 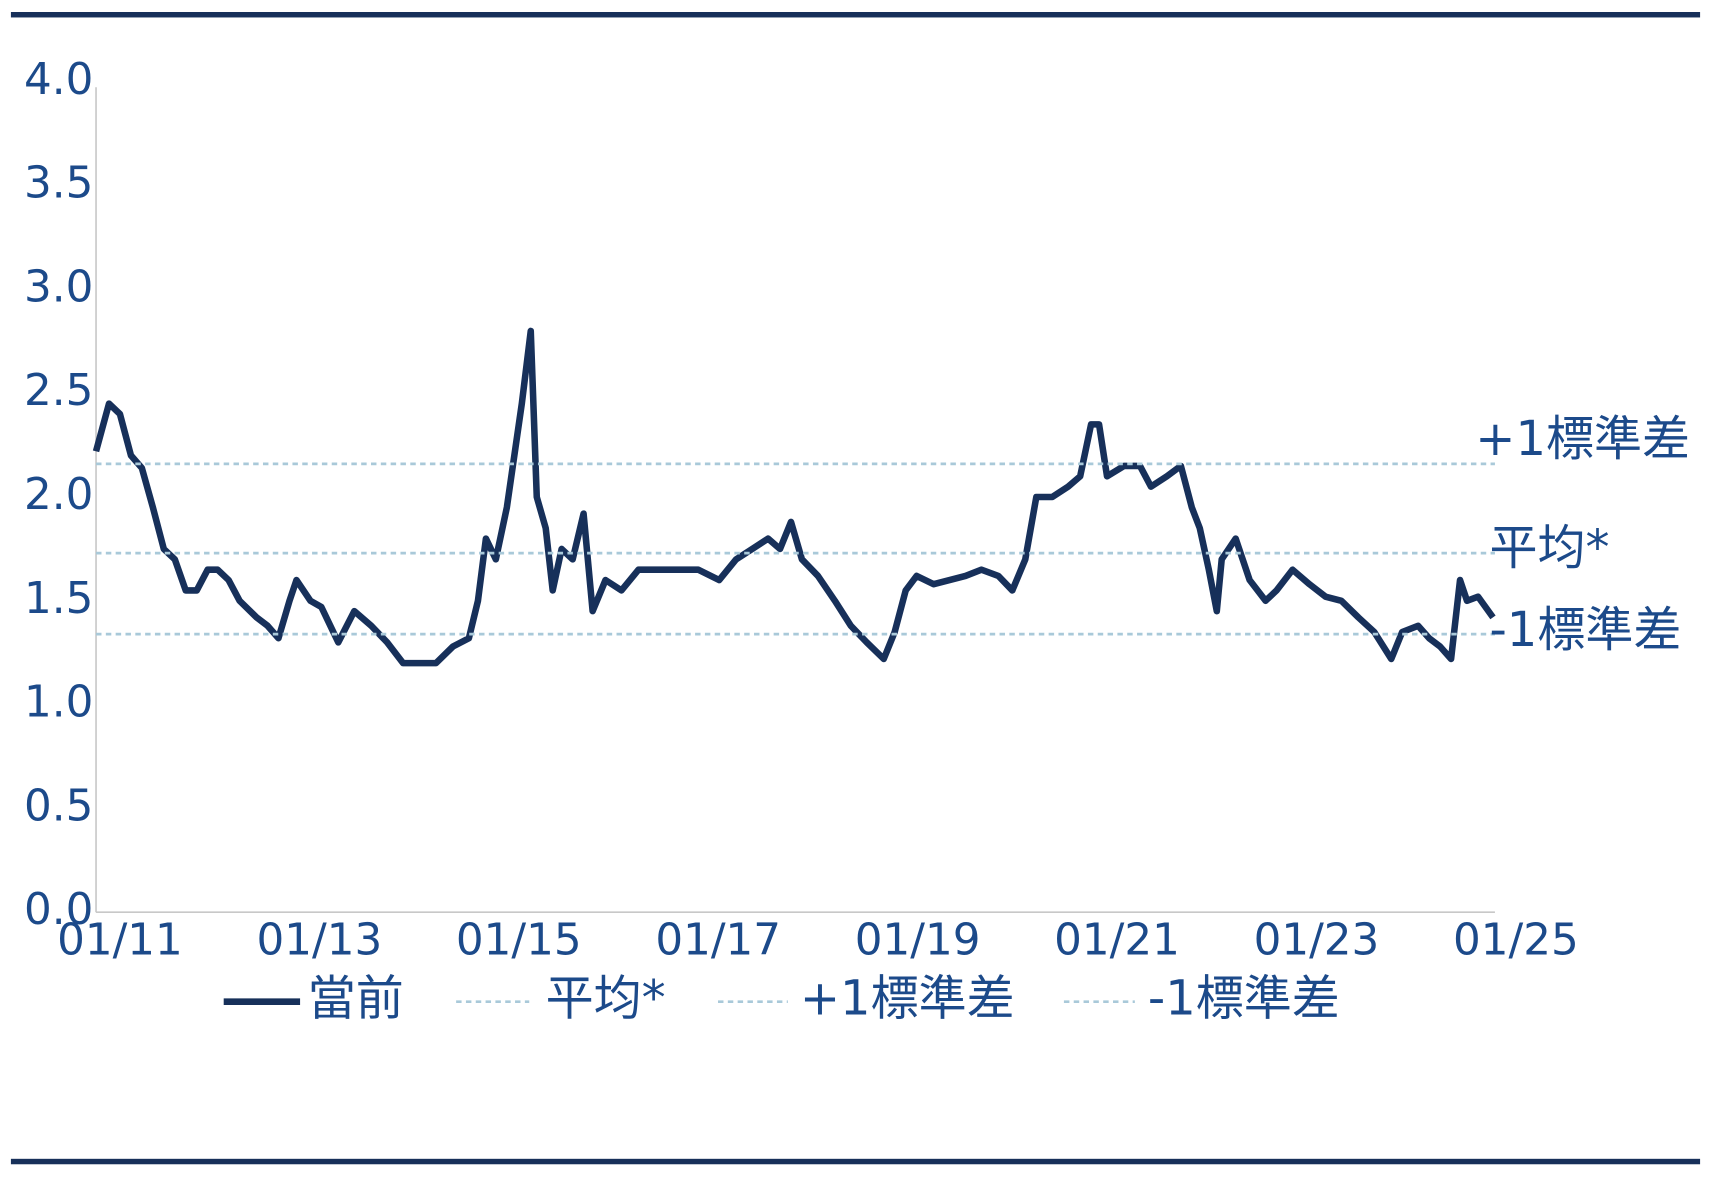 I want to click on reference-label: -1標準差, so click(x=1585, y=630).